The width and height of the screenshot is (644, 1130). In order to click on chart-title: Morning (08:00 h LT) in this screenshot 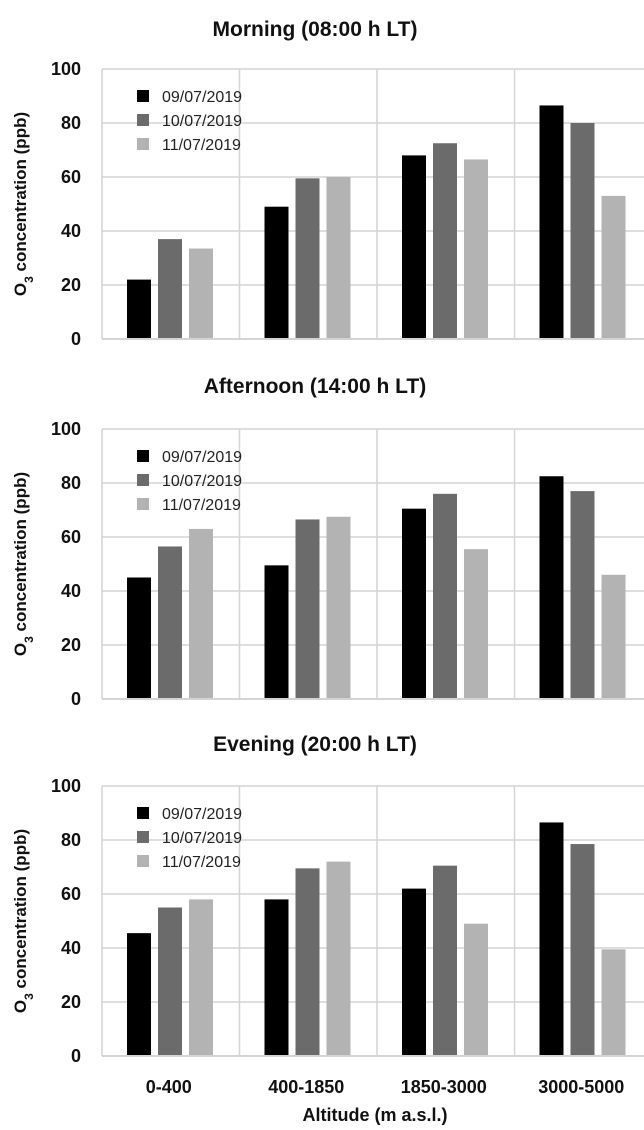, I will do `click(315, 29)`.